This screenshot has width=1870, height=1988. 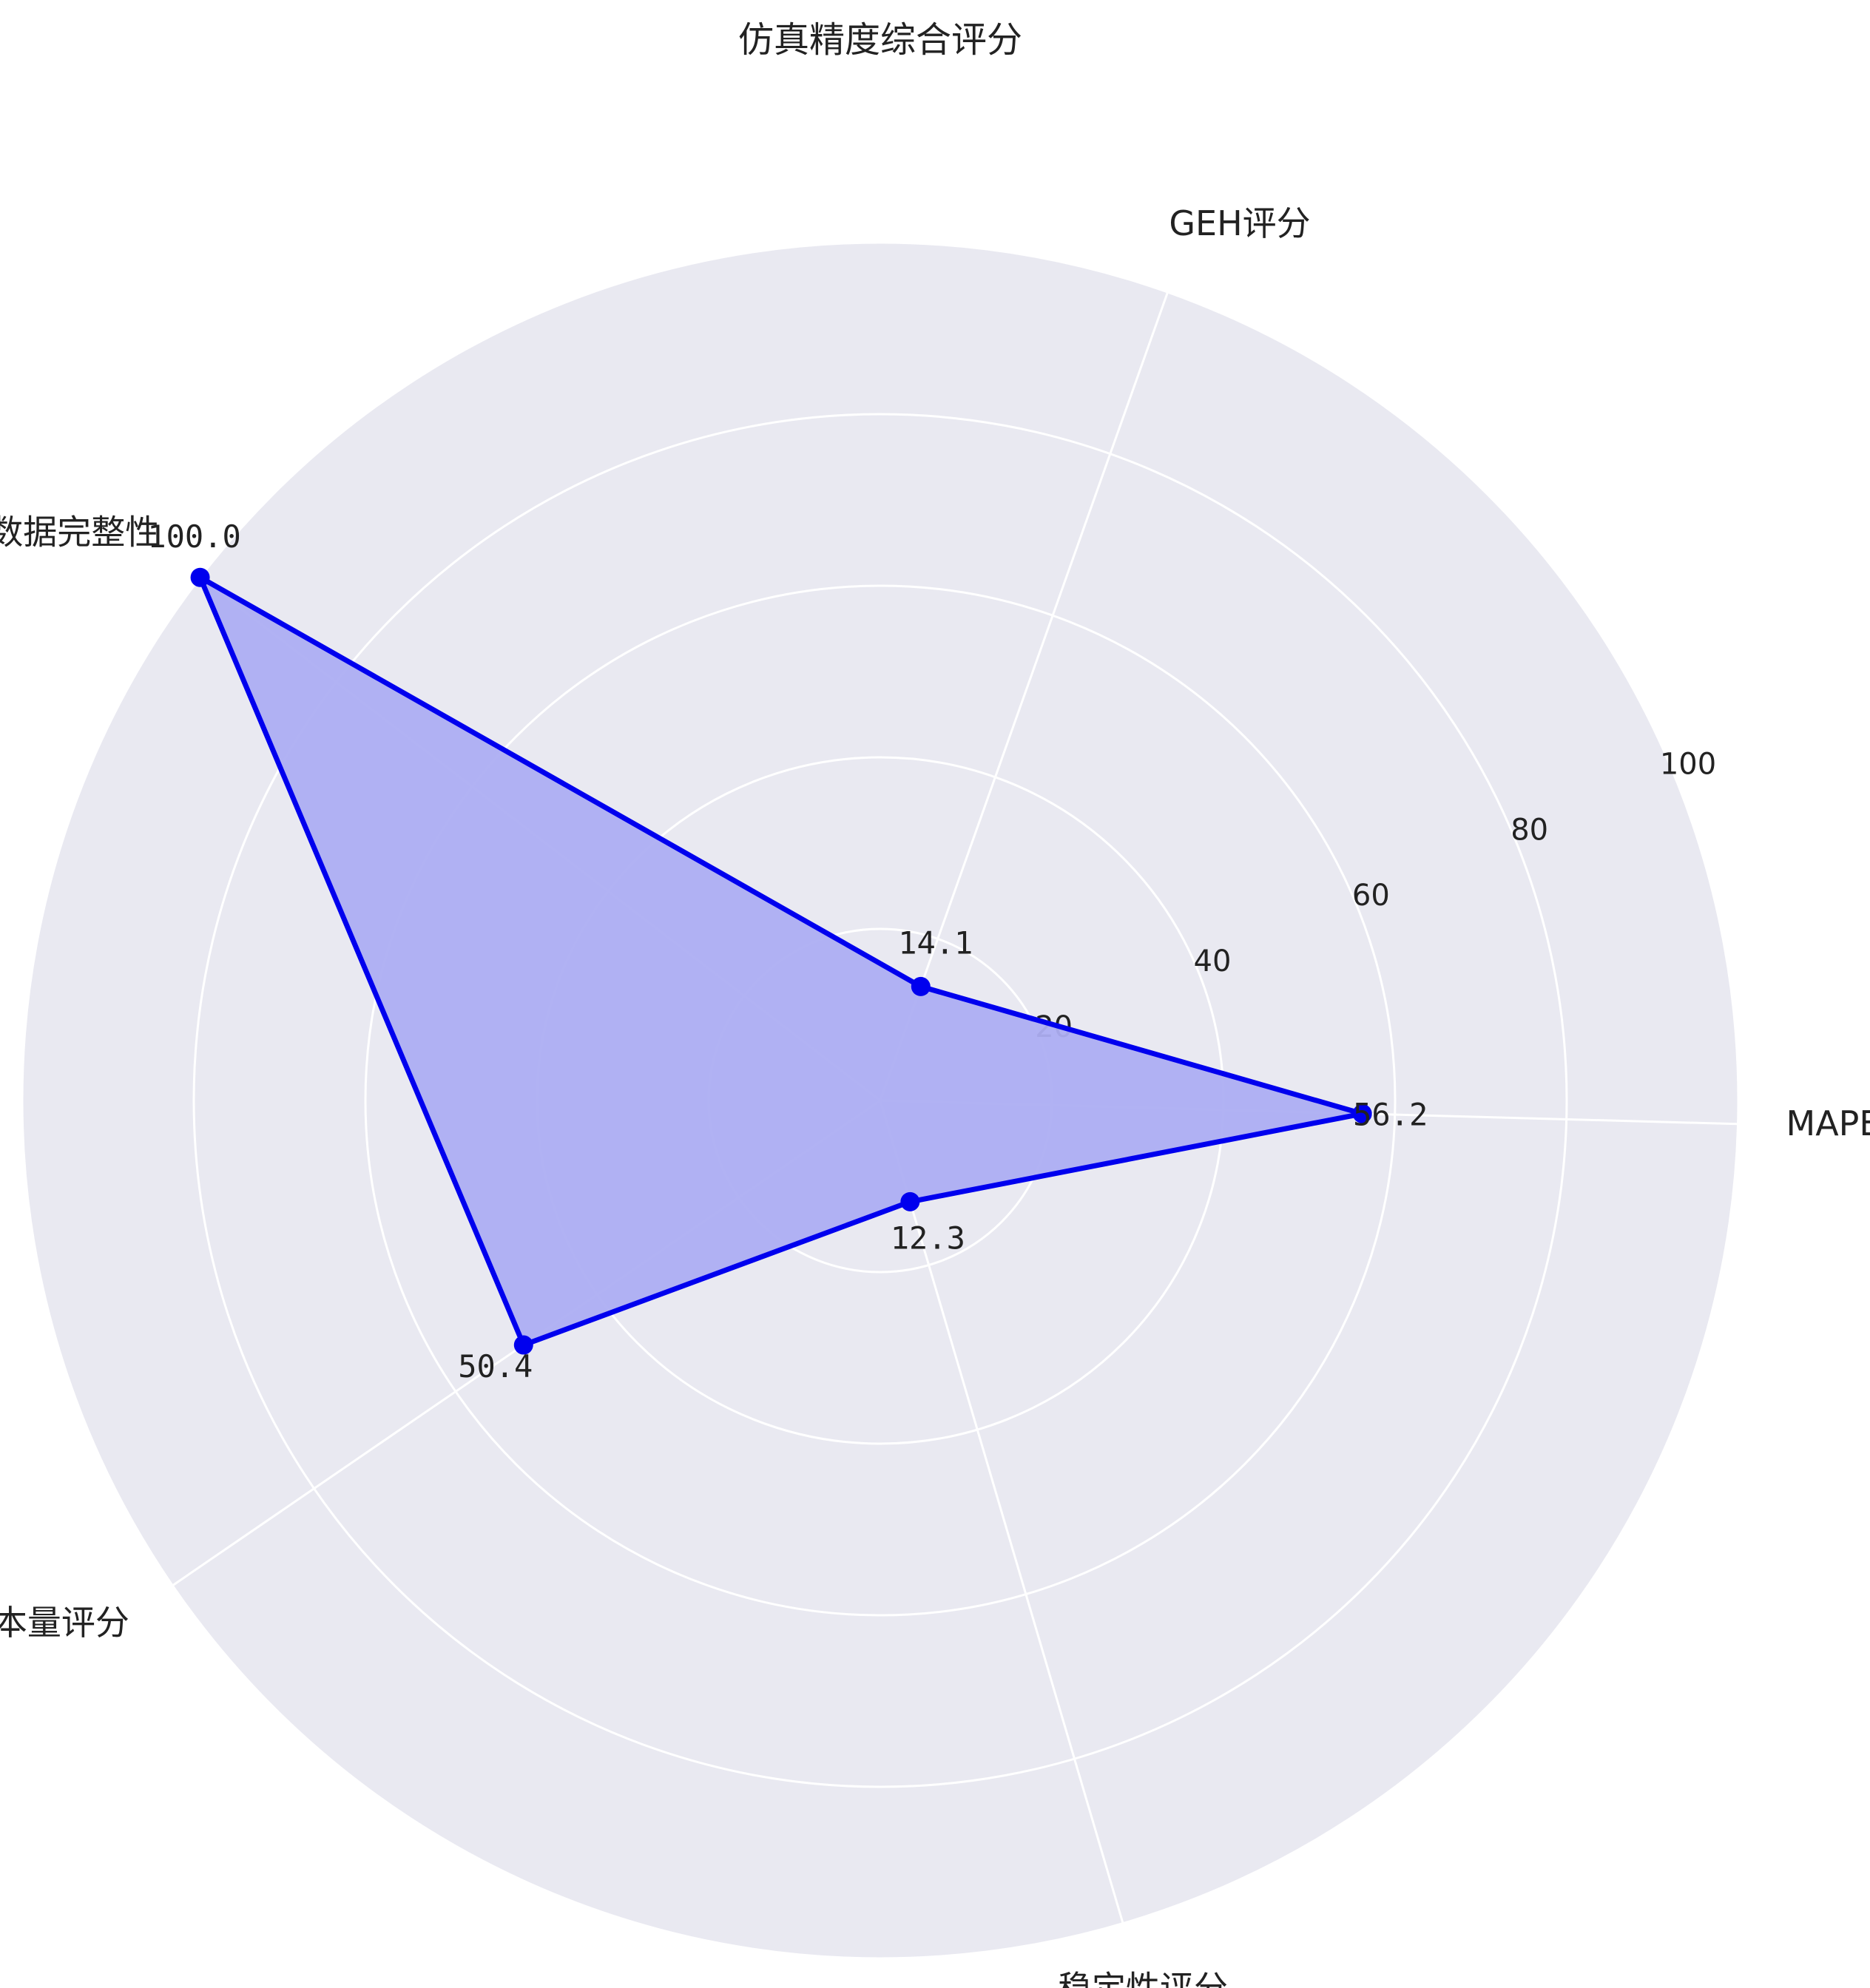 What do you see at coordinates (928, 1238) in the screenshot?
I see `data-value-label: 12.3` at bounding box center [928, 1238].